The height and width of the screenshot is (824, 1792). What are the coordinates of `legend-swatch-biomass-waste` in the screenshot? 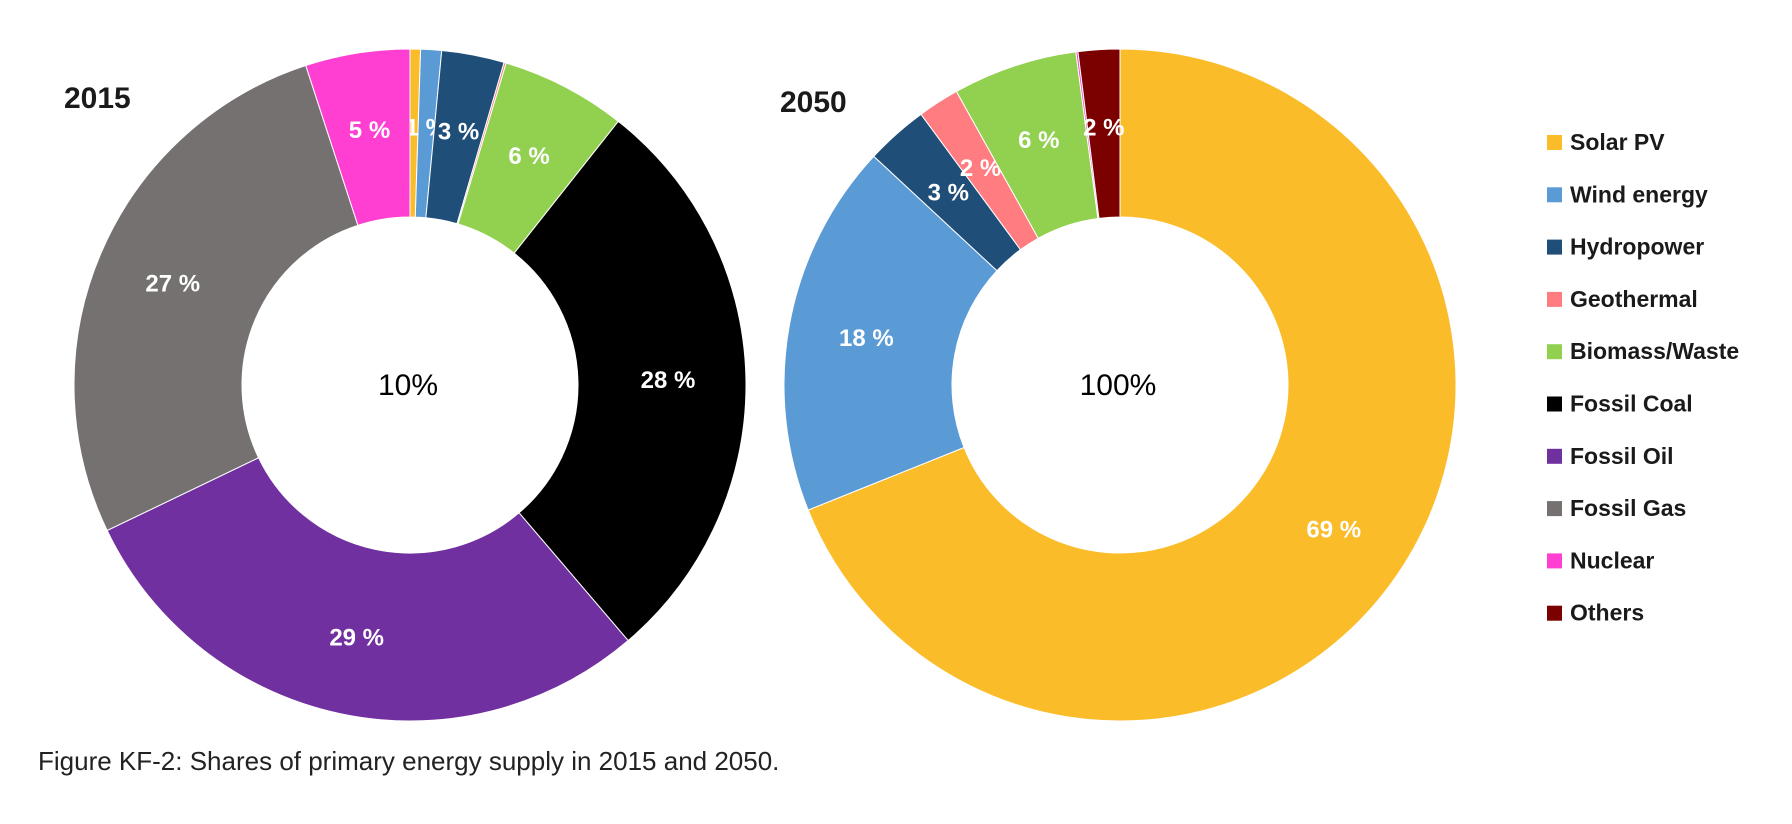 It's located at (1554, 352).